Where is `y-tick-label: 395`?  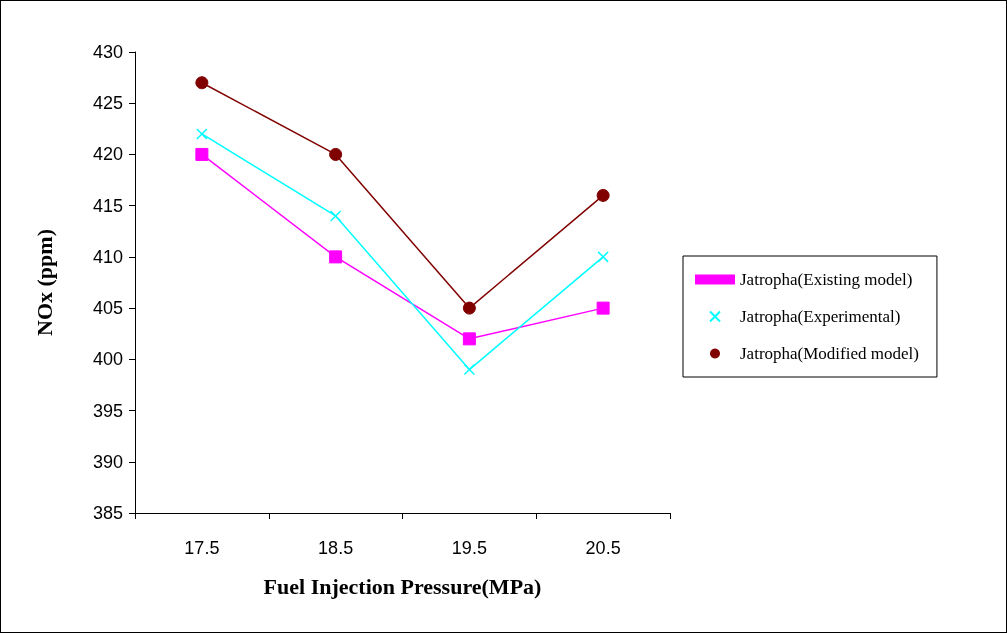
y-tick-label: 395 is located at coordinates (107, 410).